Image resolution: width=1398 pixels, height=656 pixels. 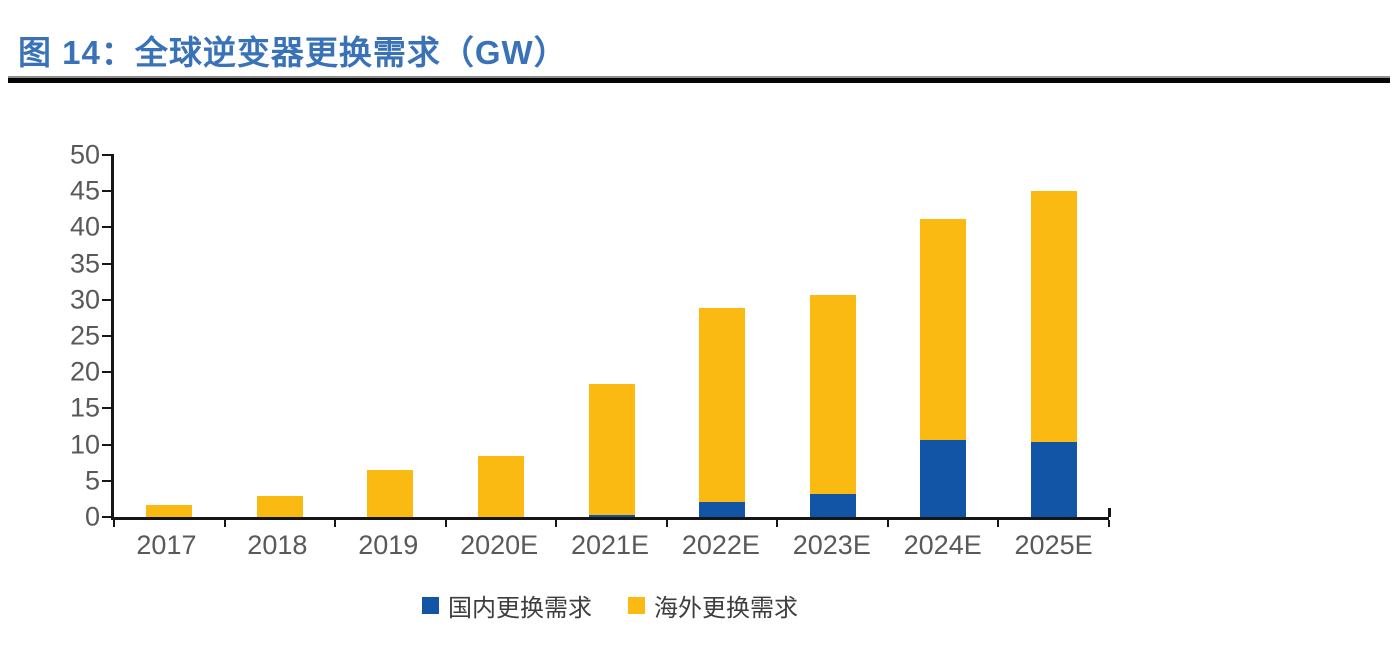 I want to click on bar-2024E, so click(x=943, y=368).